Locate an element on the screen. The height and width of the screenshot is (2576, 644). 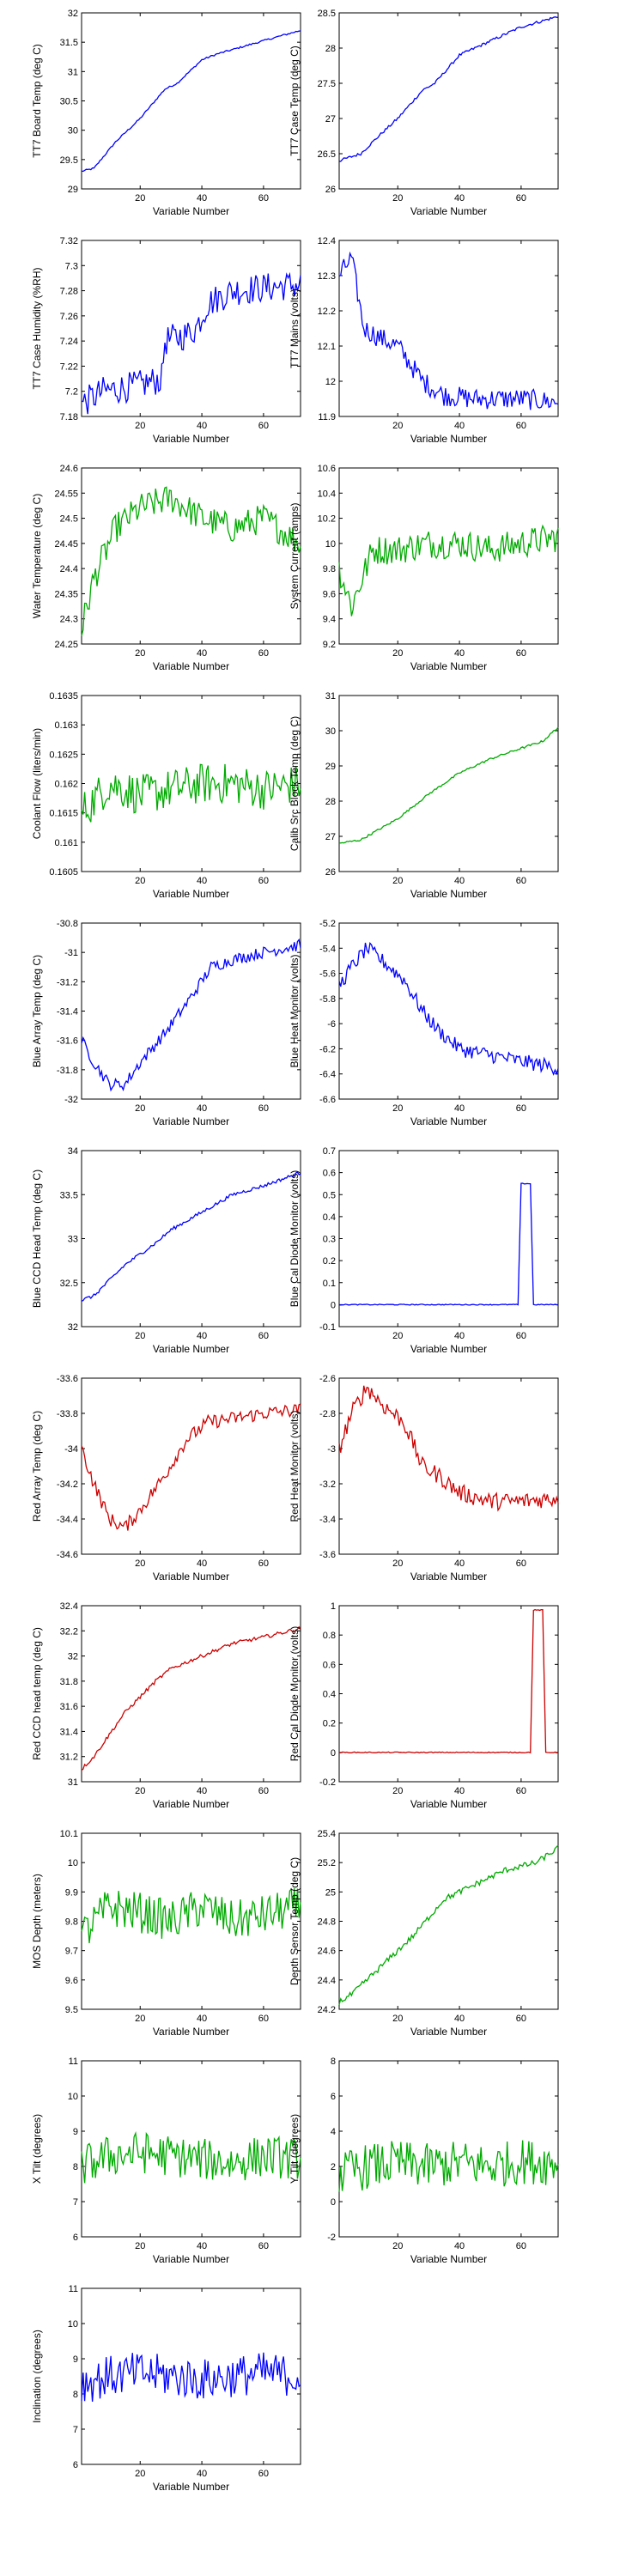
y-tick-label: 9.5 is located at coordinates (71, 2010).